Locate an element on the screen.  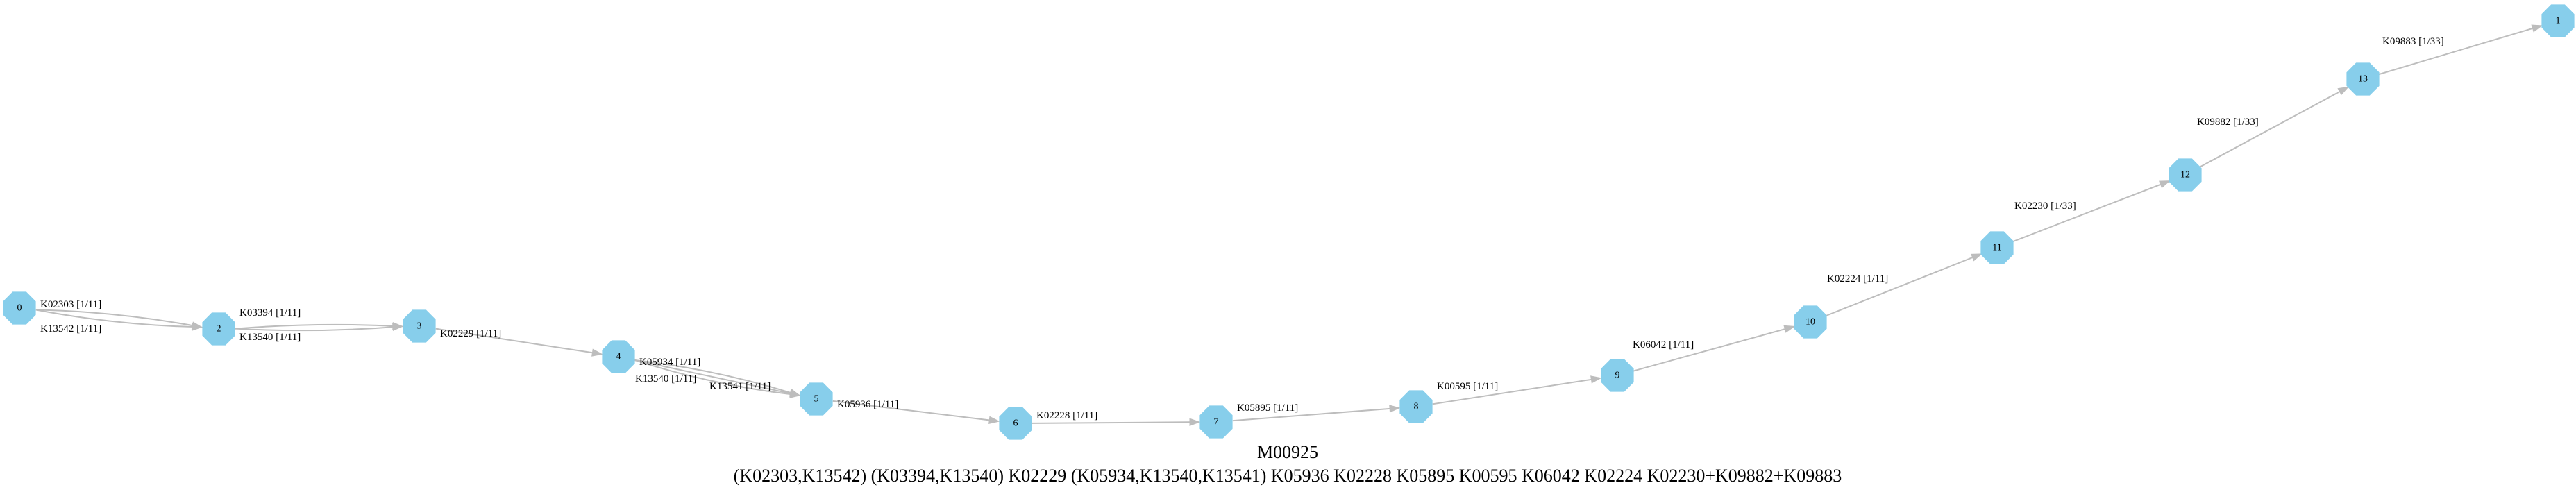
node-8: 8 is located at coordinates (1416, 407).